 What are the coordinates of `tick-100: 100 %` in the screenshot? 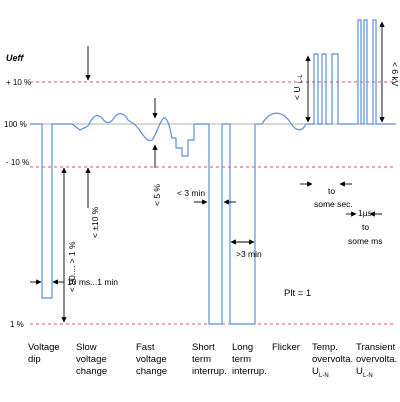 It's located at (15, 124).